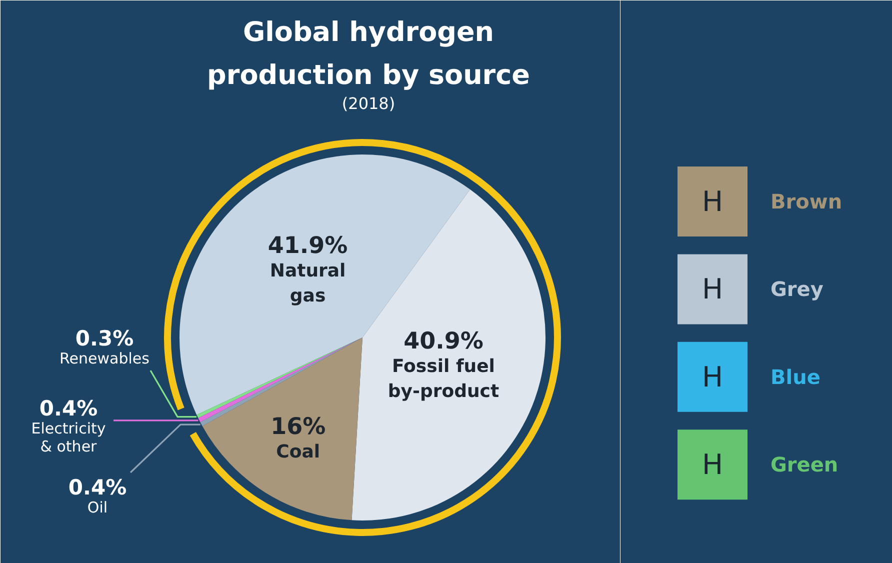  I want to click on legend-label: Green, so click(804, 464).